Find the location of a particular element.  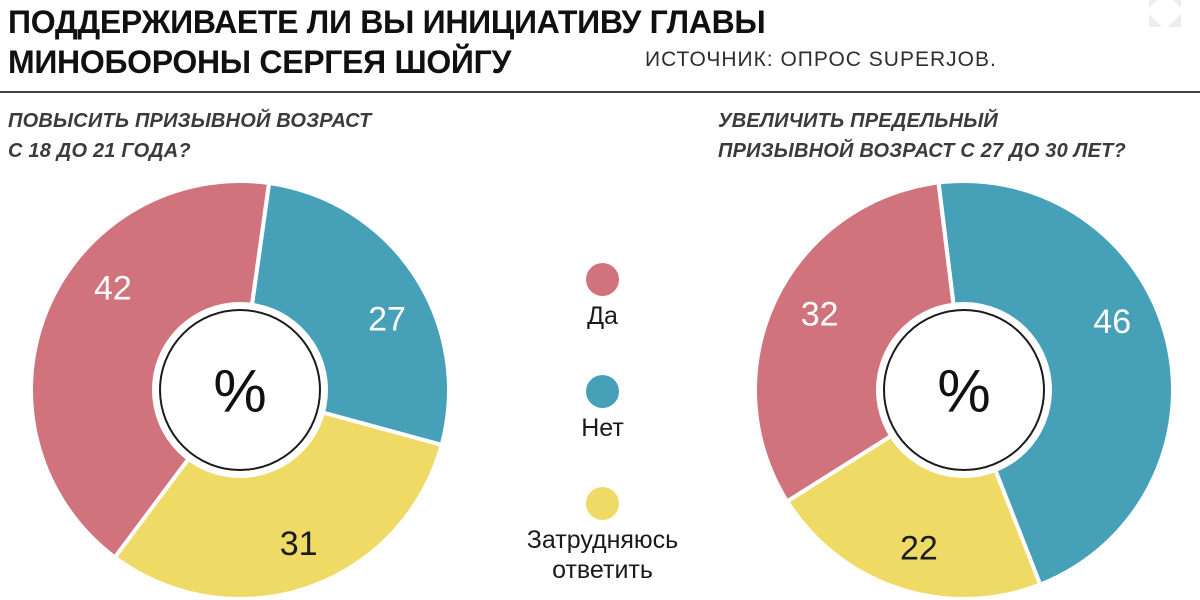

legend: Да Нет Затрудняюсь ответить is located at coordinates (602, 424).